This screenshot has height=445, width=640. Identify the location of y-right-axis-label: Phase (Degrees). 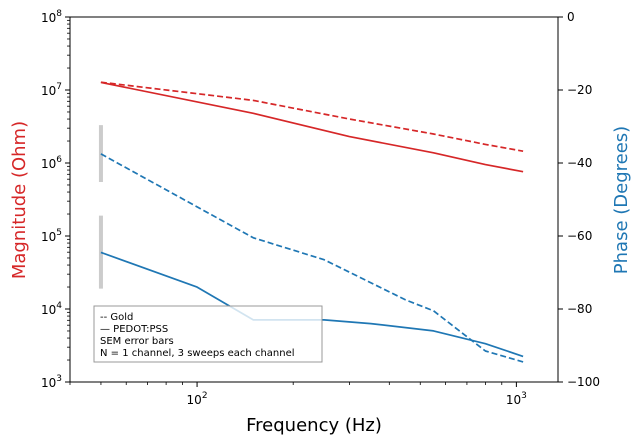
(621, 200).